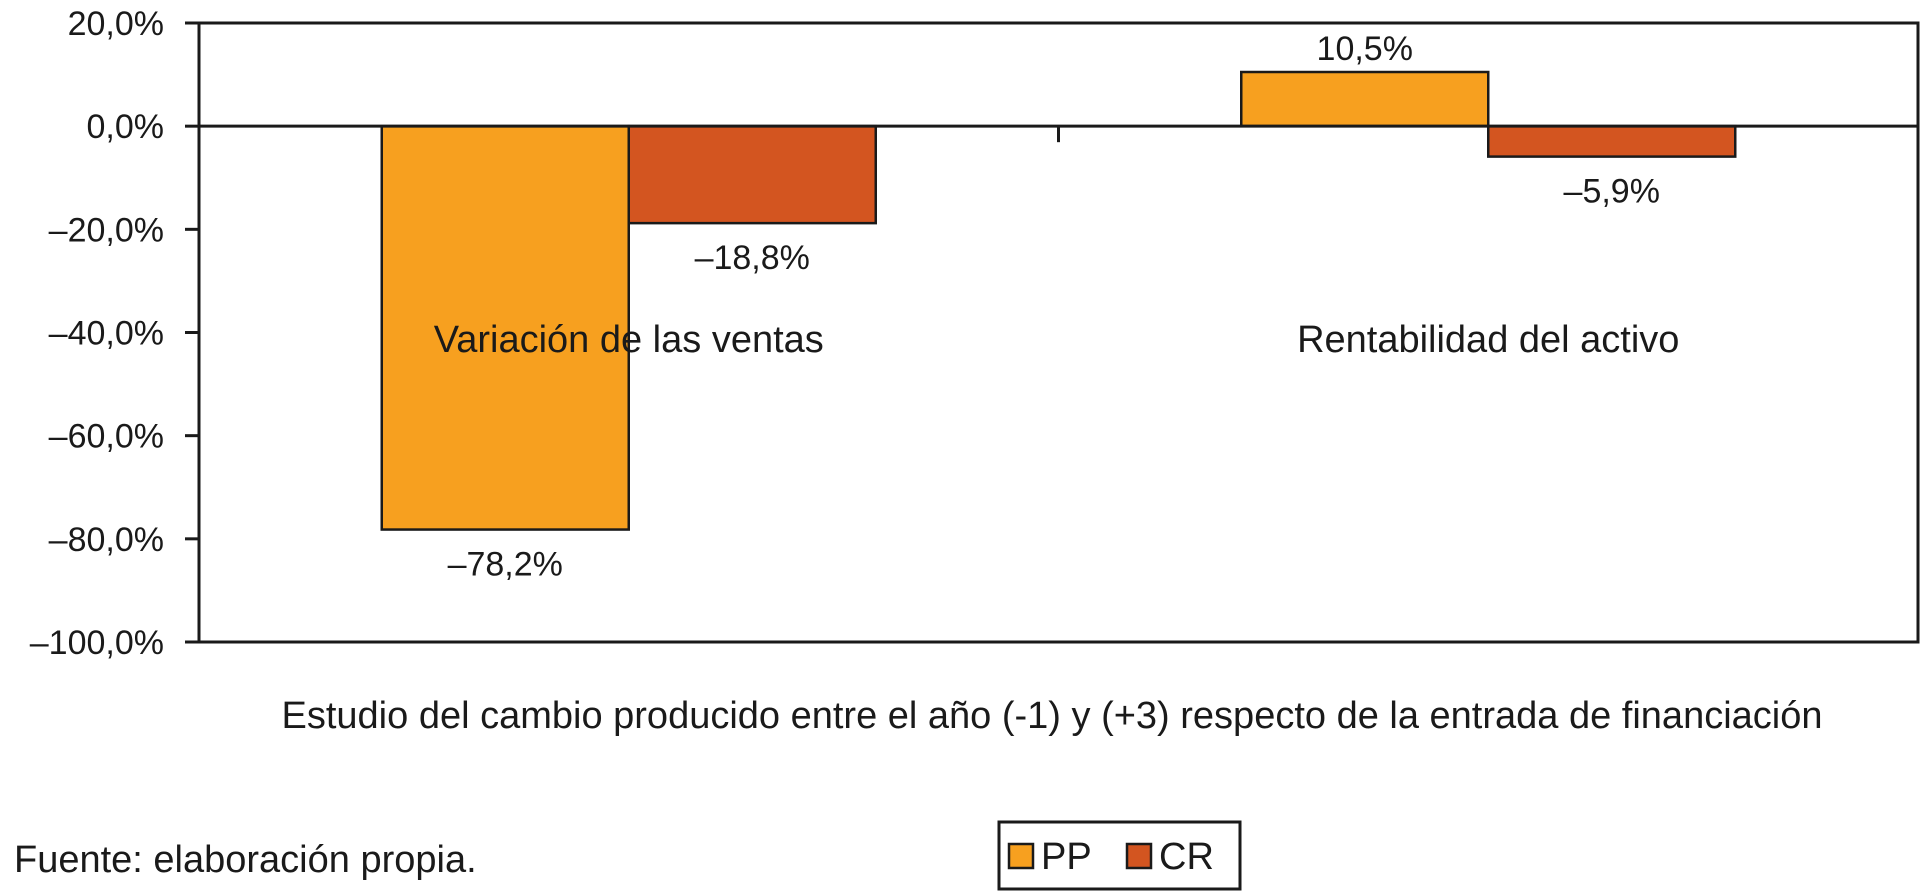 The height and width of the screenshot is (893, 1921). I want to click on y-tick-label: –60,0%, so click(106, 437).